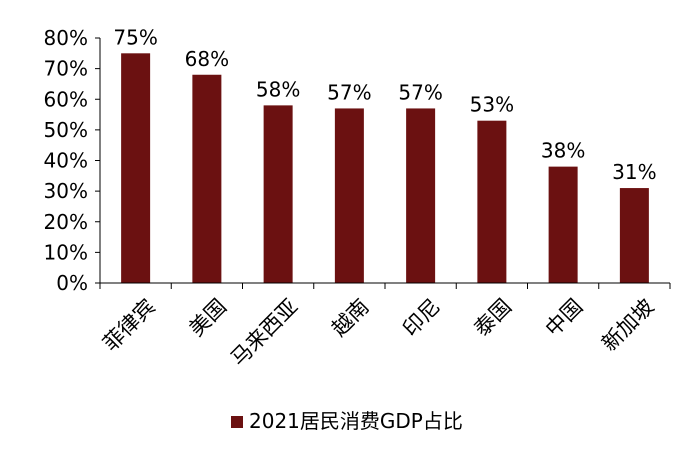 The height and width of the screenshot is (468, 700). What do you see at coordinates (492, 105) in the screenshot?
I see `data-label: 53%` at bounding box center [492, 105].